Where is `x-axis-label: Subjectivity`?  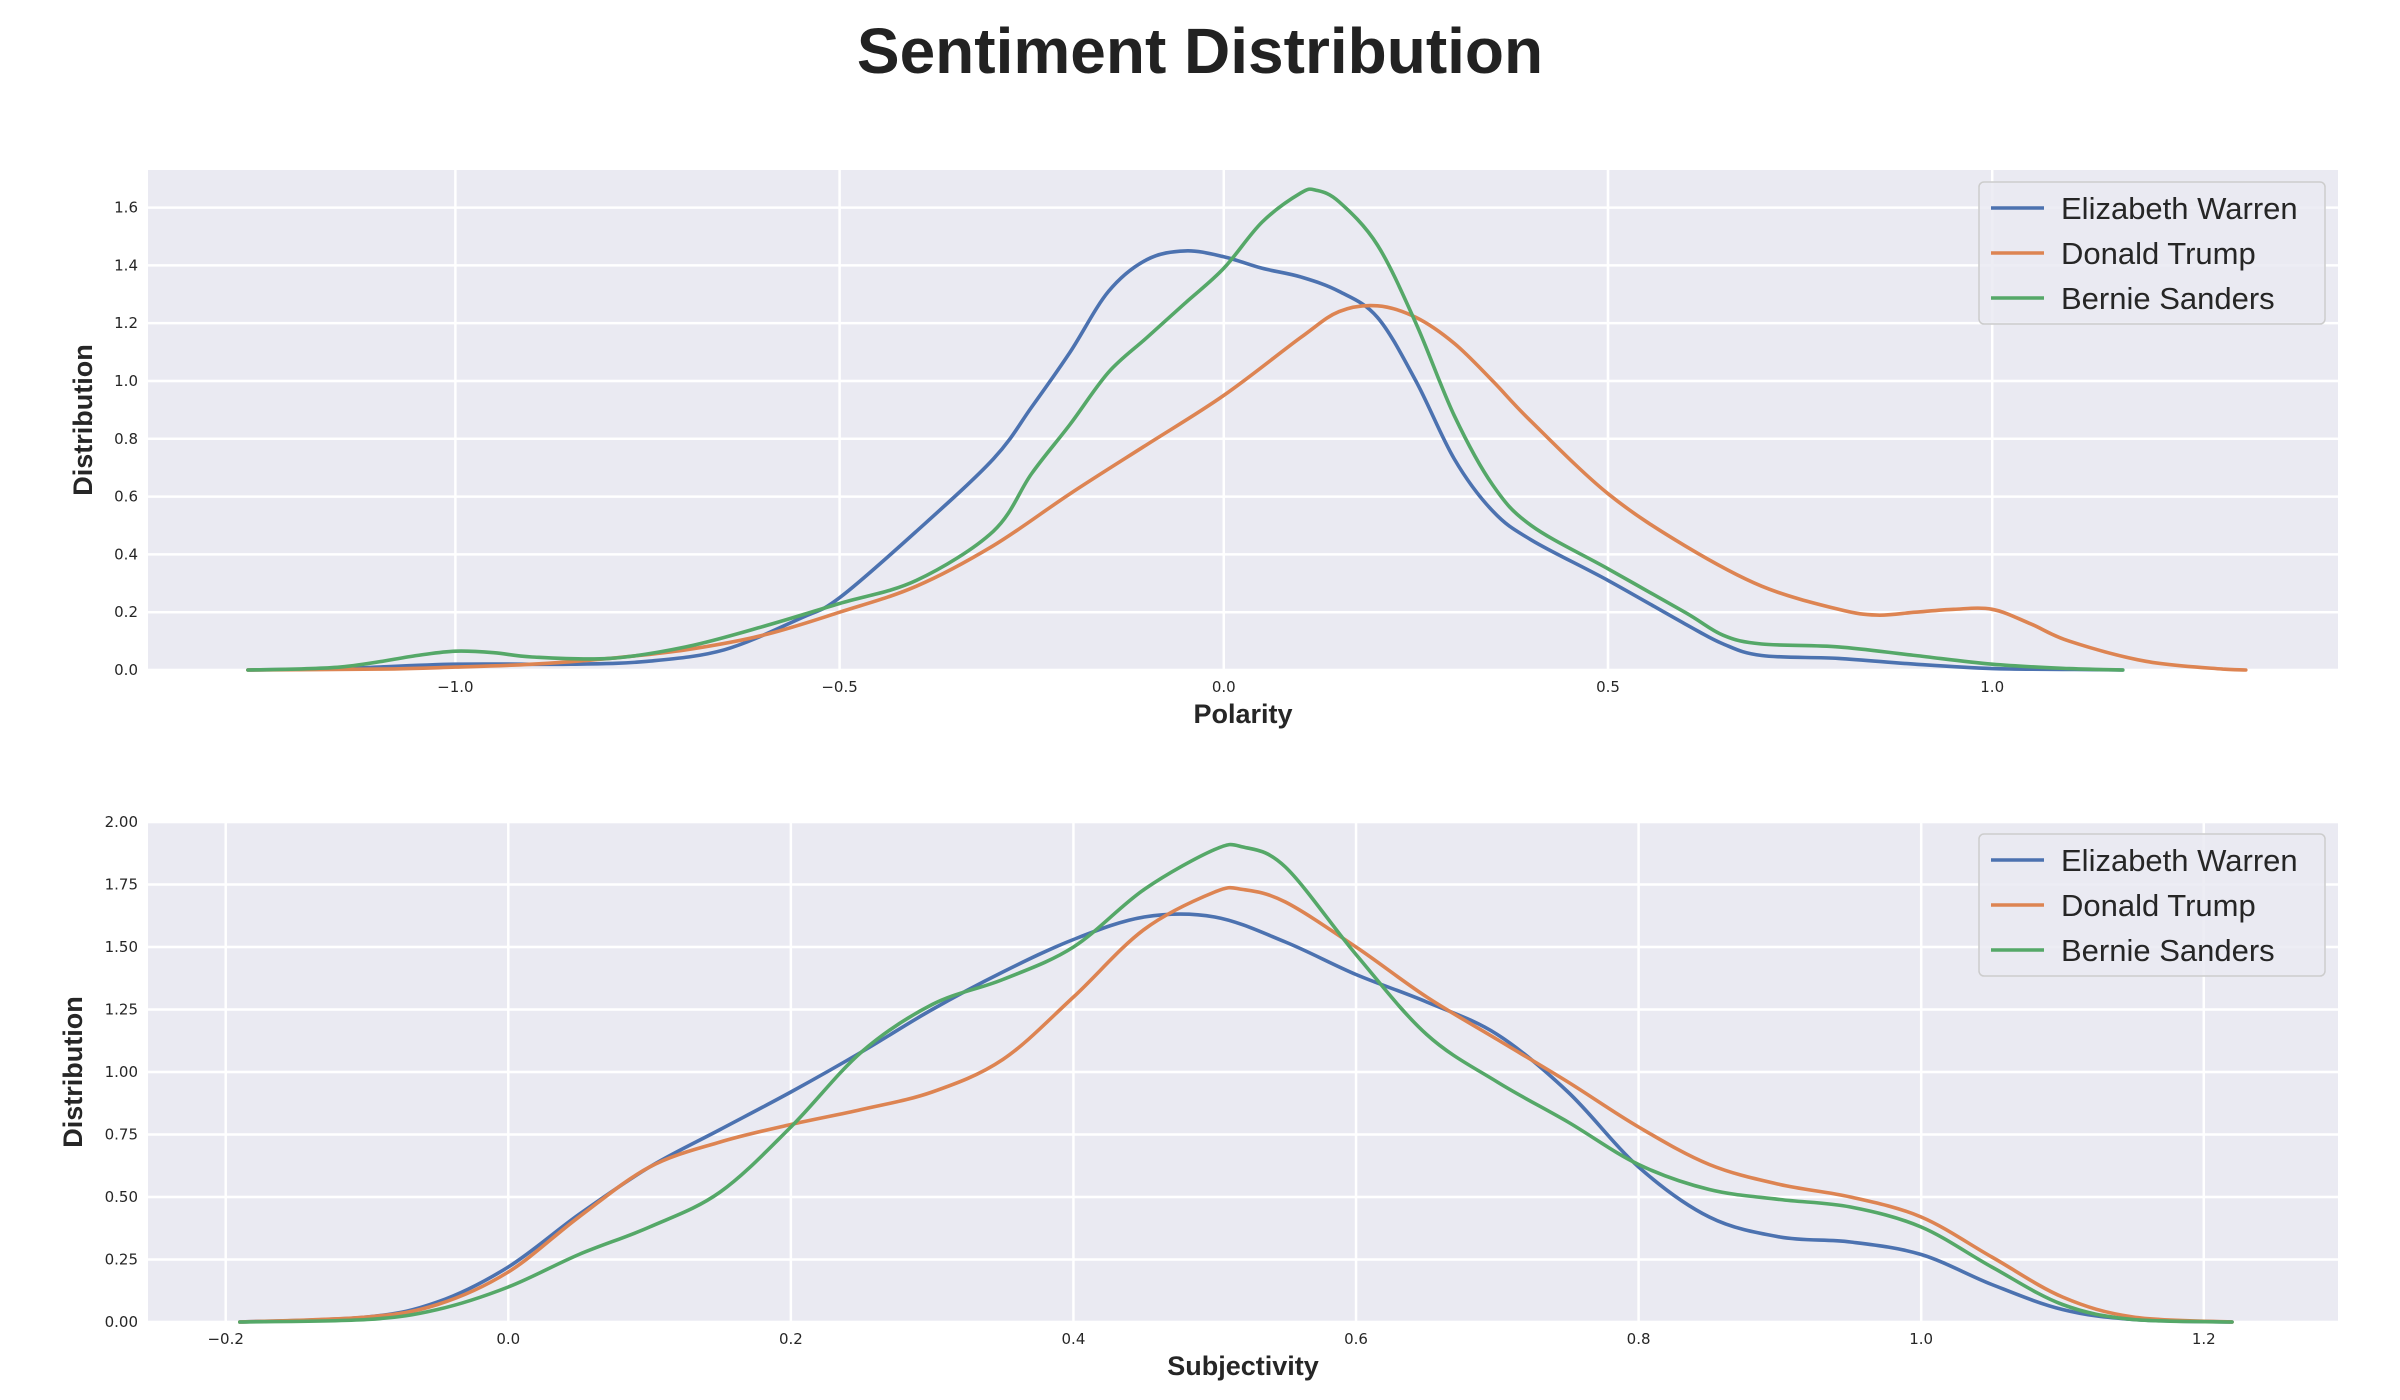 x-axis-label: Subjectivity is located at coordinates (1243, 1366).